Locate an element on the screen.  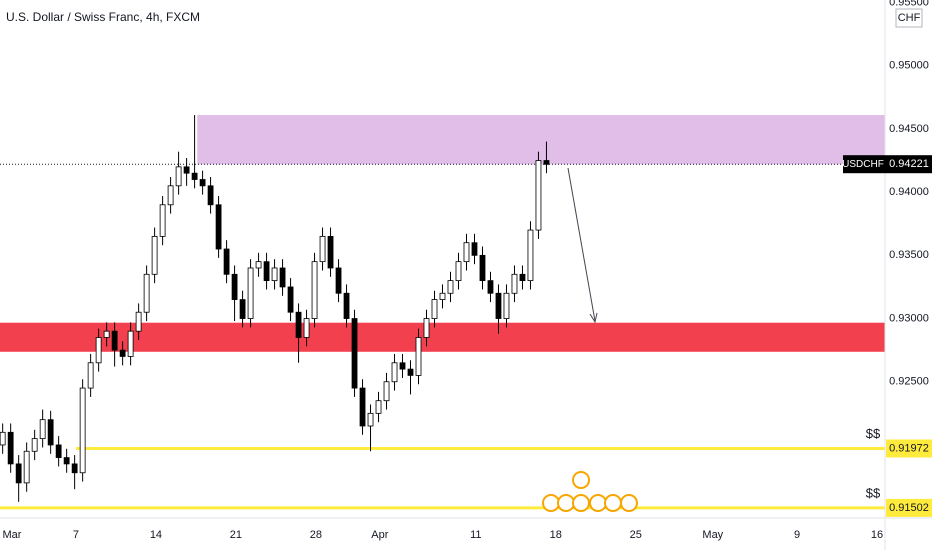
y-tick-label: 0.95000 is located at coordinates (909, 66).